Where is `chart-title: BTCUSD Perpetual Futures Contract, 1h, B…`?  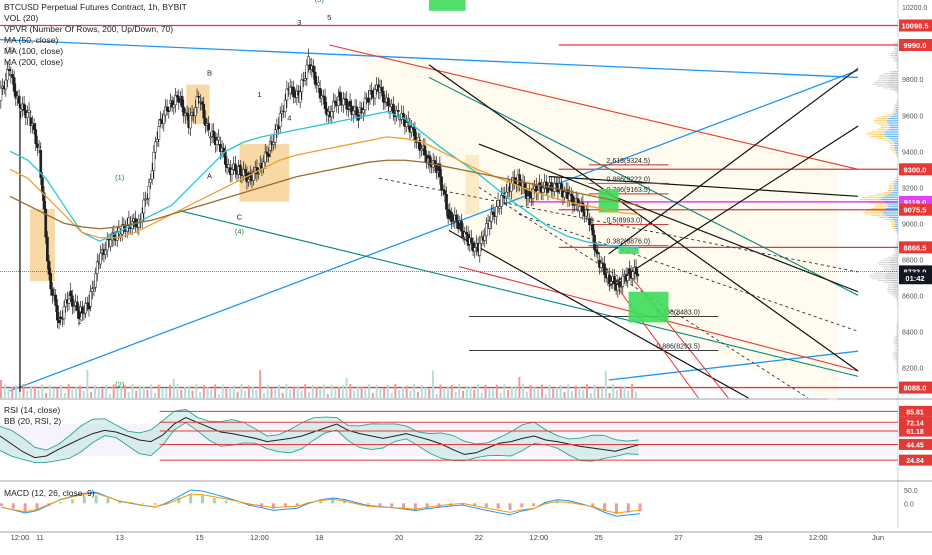 chart-title: BTCUSD Perpetual Futures Contract, 1h, B… is located at coordinates (95, 7).